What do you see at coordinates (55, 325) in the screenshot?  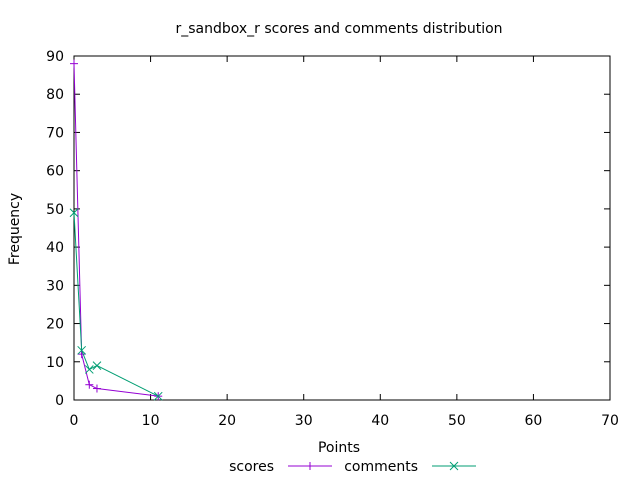 I see `y-tick-label: 20` at bounding box center [55, 325].